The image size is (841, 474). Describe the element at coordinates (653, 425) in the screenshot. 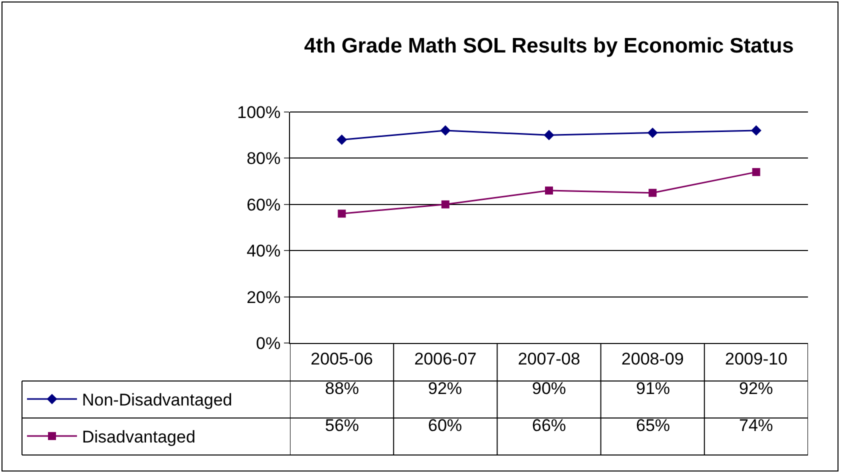

I see `data-label: 65%` at that location.